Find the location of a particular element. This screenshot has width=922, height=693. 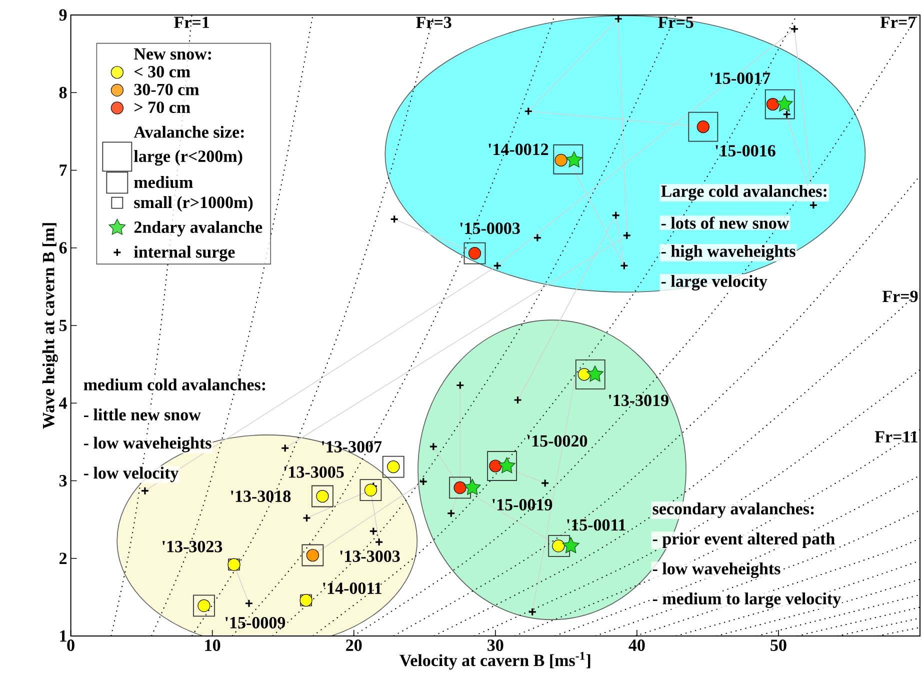

annotation: '15-0019 is located at coordinates (522, 504).